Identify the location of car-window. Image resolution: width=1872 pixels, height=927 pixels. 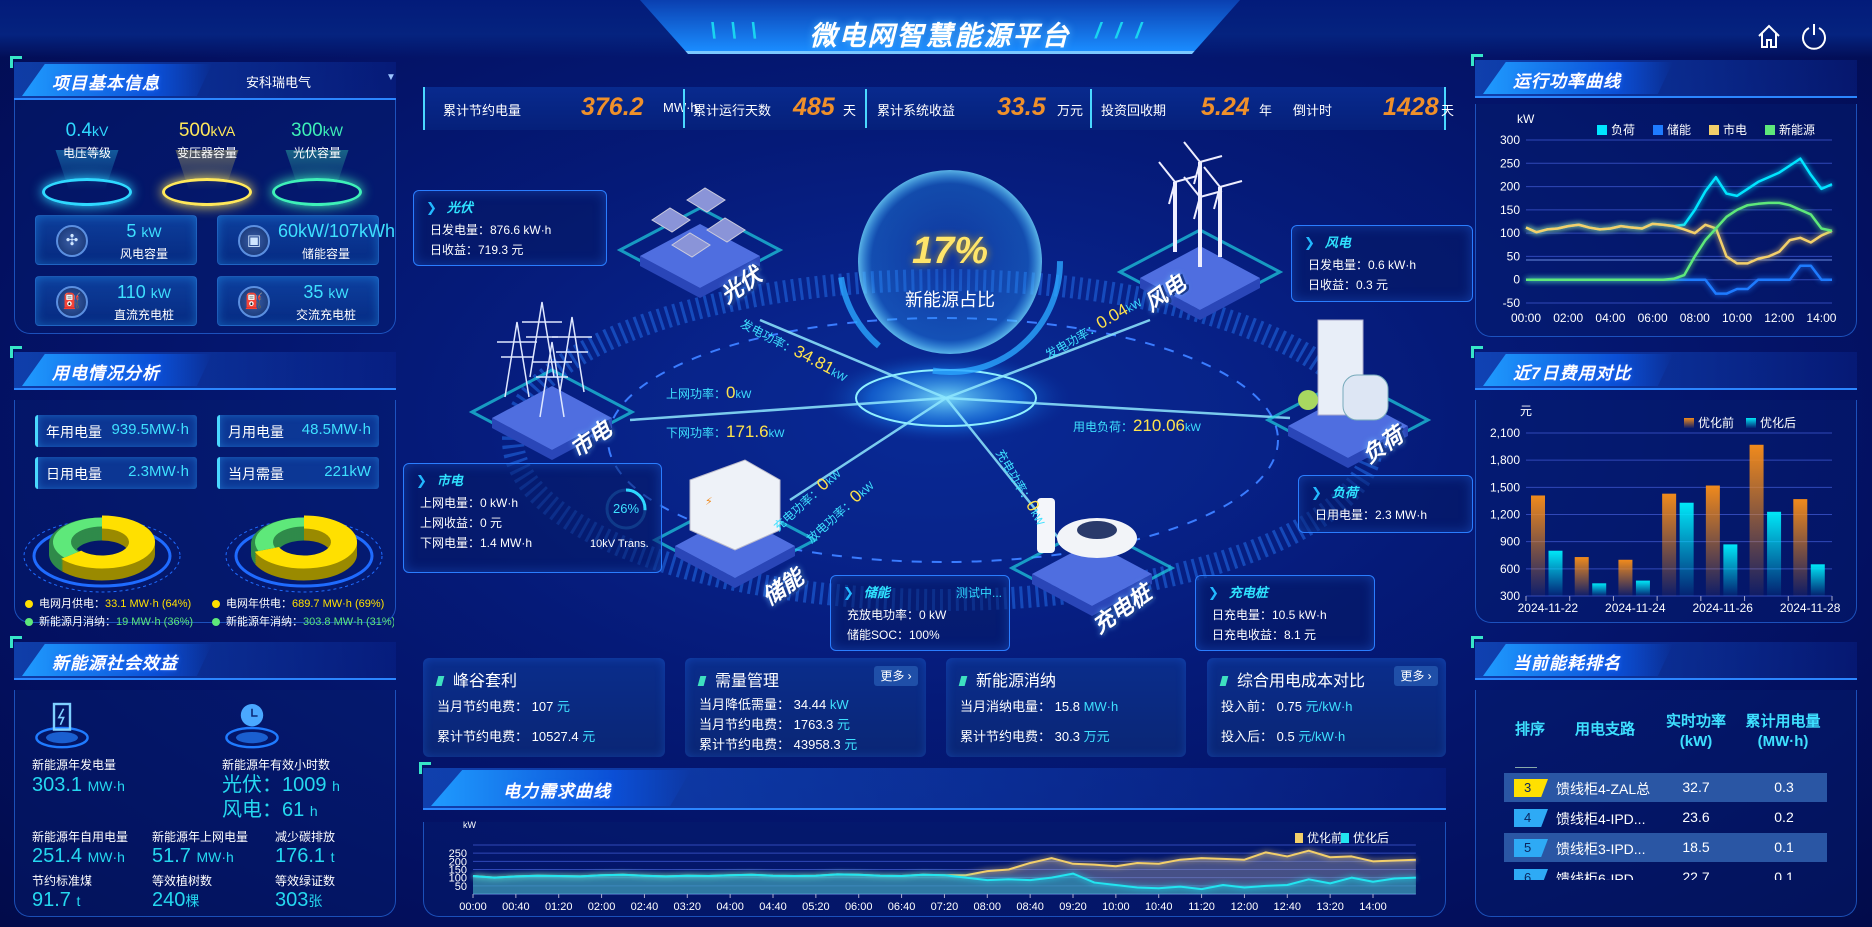
(1097, 530).